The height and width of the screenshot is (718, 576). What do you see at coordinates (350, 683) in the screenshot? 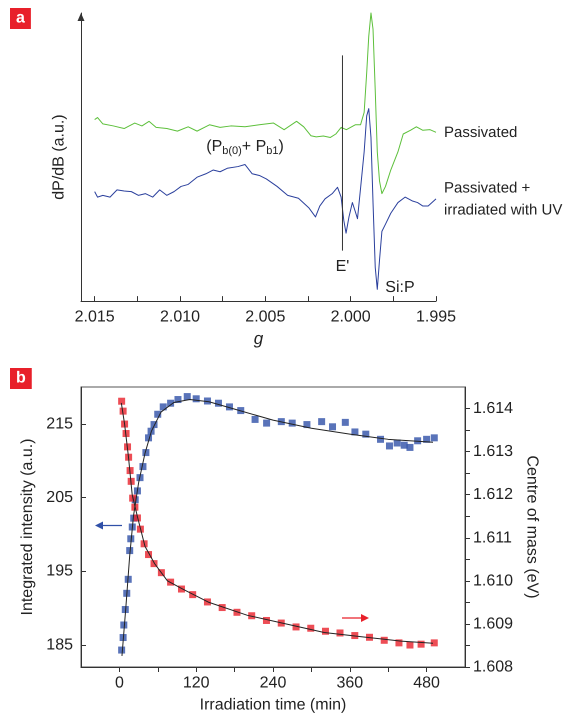
I see `x-tick-label: 360` at bounding box center [350, 683].